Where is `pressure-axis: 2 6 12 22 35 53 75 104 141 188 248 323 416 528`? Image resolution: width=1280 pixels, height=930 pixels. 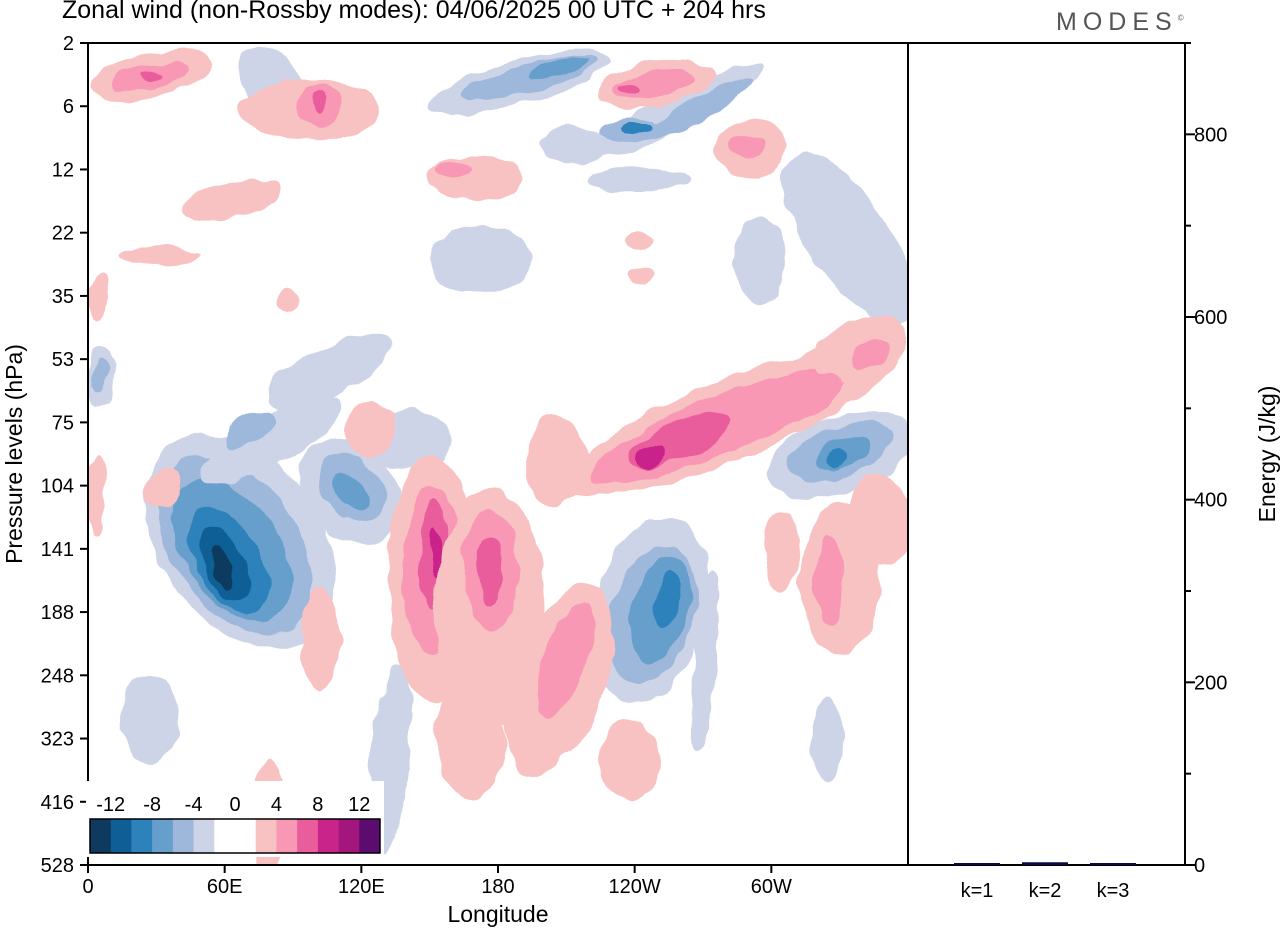
pressure-axis: 2 6 12 22 35 53 75 104 141 188 248 323 416 528 is located at coordinates (64, 455).